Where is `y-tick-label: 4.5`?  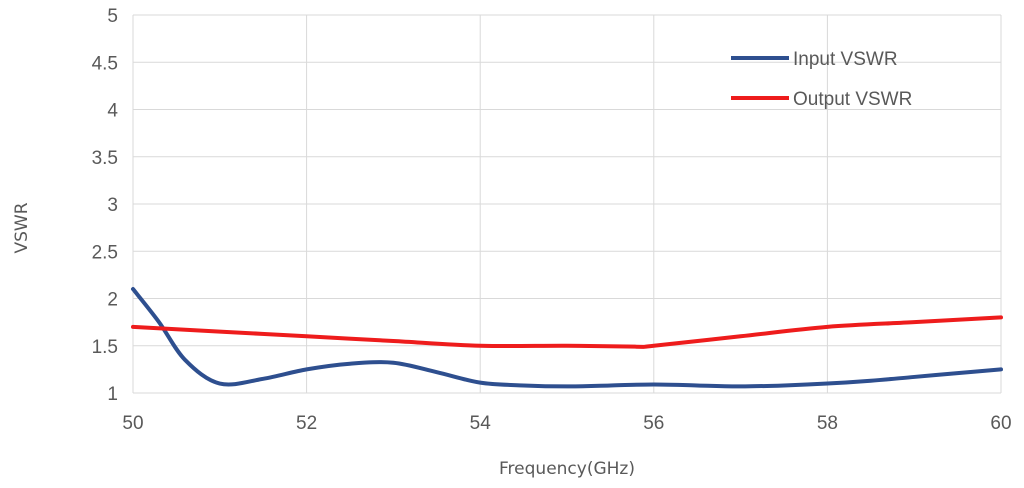 y-tick-label: 4.5 is located at coordinates (105, 63).